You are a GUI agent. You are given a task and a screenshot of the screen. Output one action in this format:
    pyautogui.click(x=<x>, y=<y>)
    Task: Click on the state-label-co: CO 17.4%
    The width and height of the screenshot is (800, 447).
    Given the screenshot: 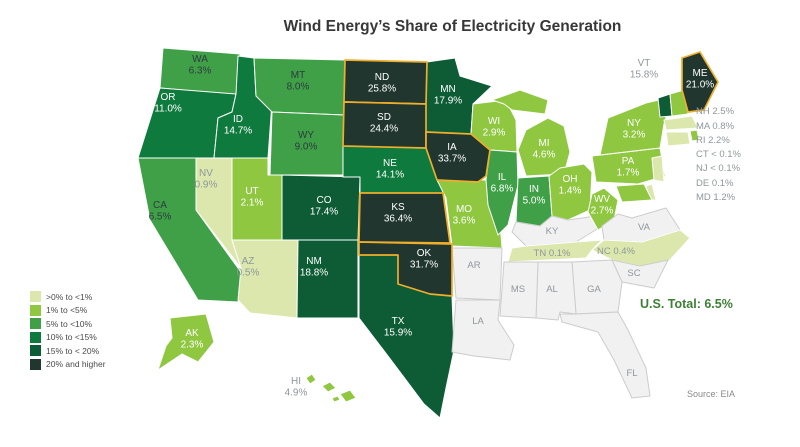 What is the action you would take?
    pyautogui.click(x=324, y=206)
    